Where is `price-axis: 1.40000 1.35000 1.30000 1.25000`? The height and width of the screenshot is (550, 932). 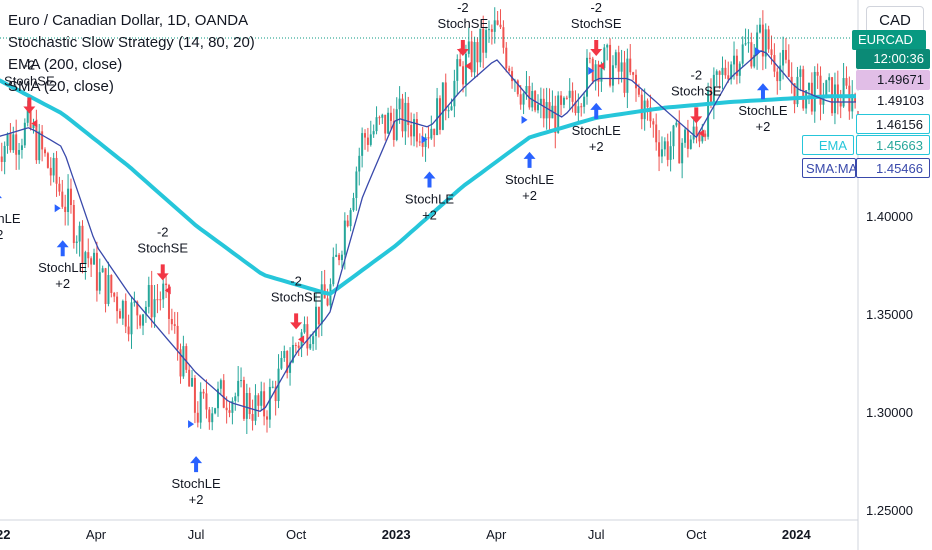 price-axis: 1.40000 1.35000 1.30000 1.25000 is located at coordinates (889, 363).